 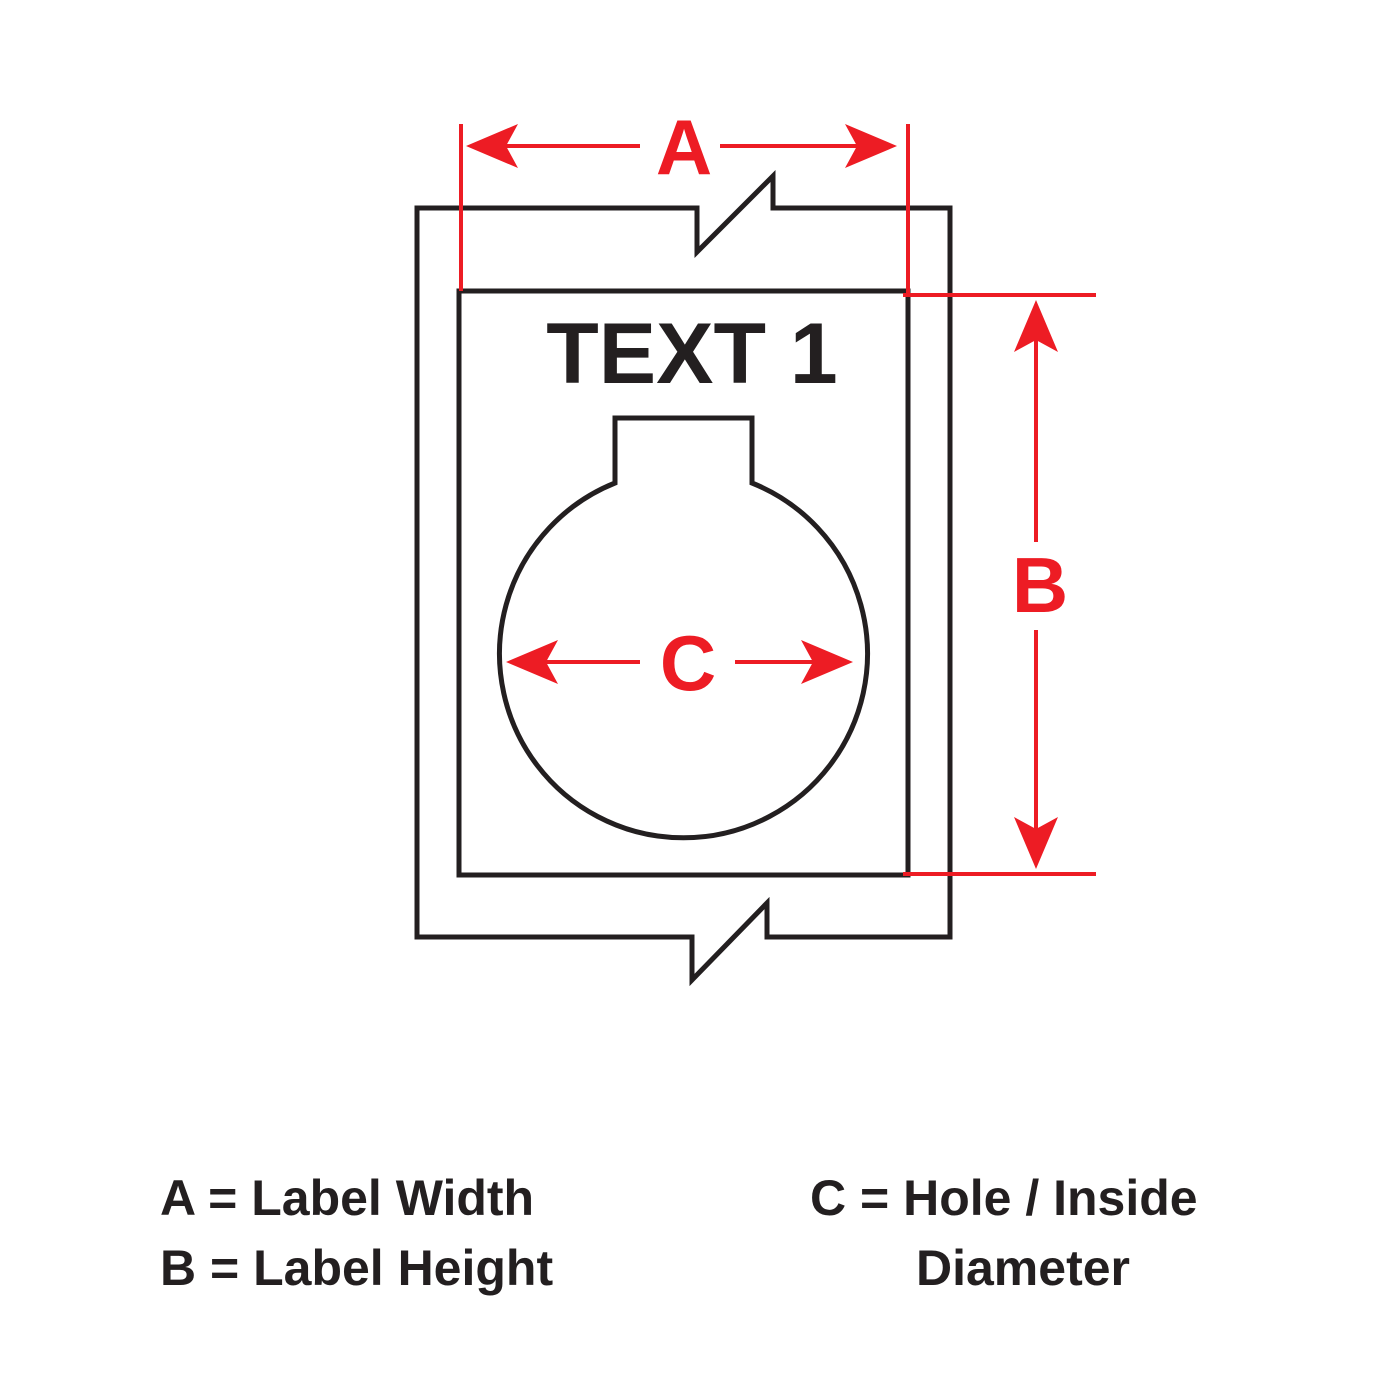 I want to click on dimension-b-arrow-top, so click(x=1036, y=326).